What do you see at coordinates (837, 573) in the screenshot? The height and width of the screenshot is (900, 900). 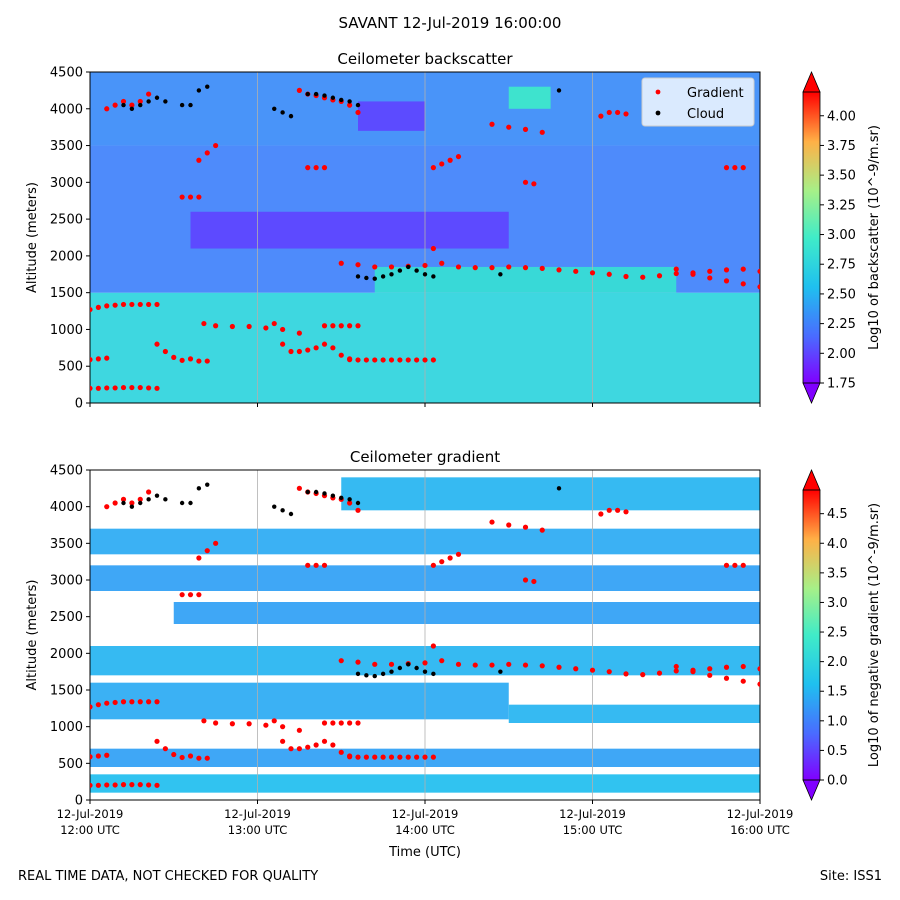 I see `colorbar-tick-label: 3.5` at bounding box center [837, 573].